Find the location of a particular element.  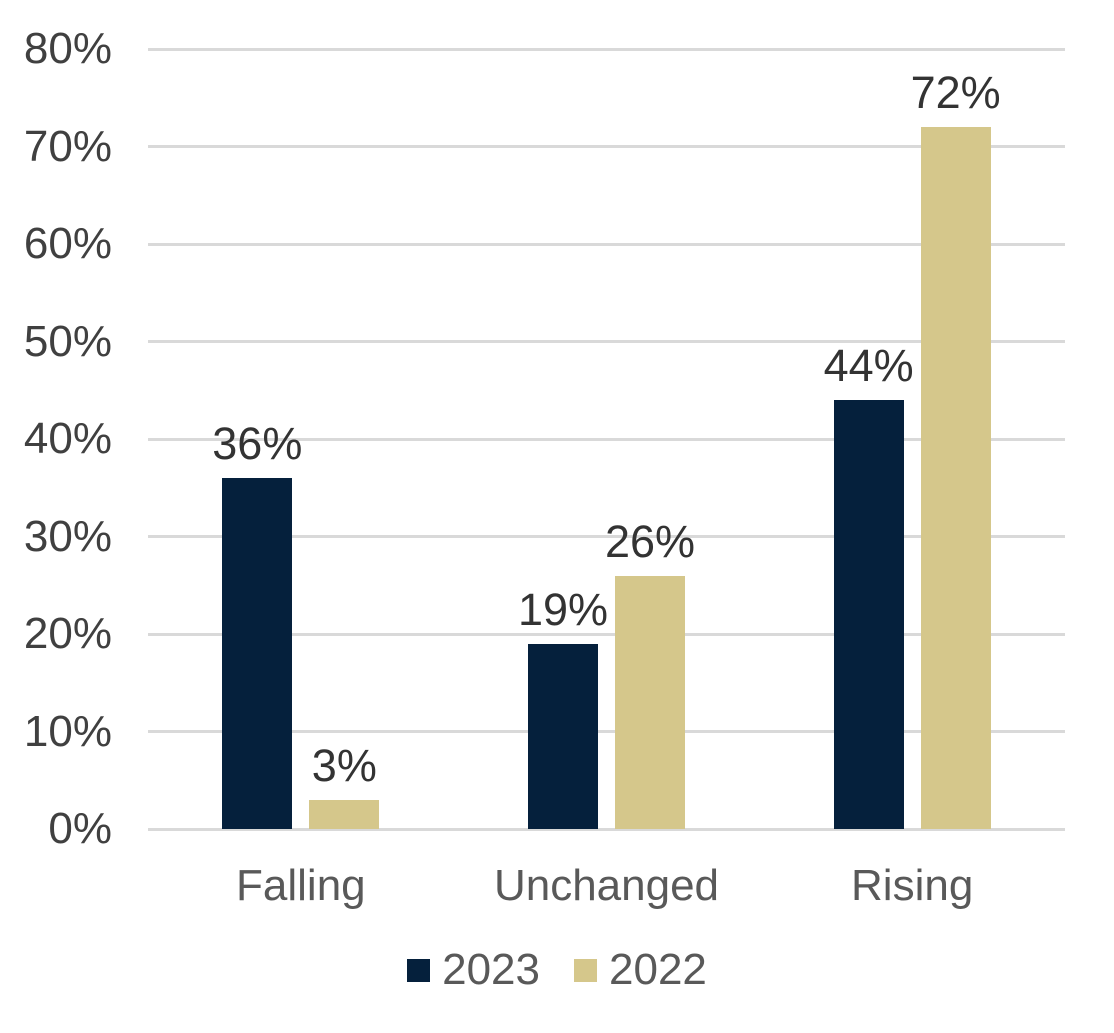

gridline-0% is located at coordinates (606, 829).